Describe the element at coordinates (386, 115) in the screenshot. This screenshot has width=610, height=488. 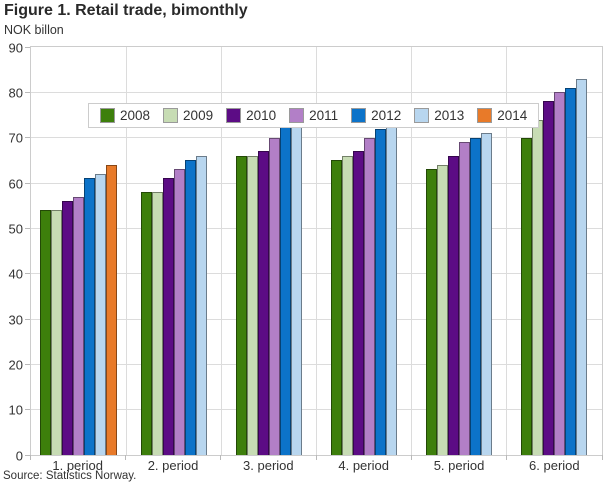
I see `legend-label-2012: 2012` at that location.